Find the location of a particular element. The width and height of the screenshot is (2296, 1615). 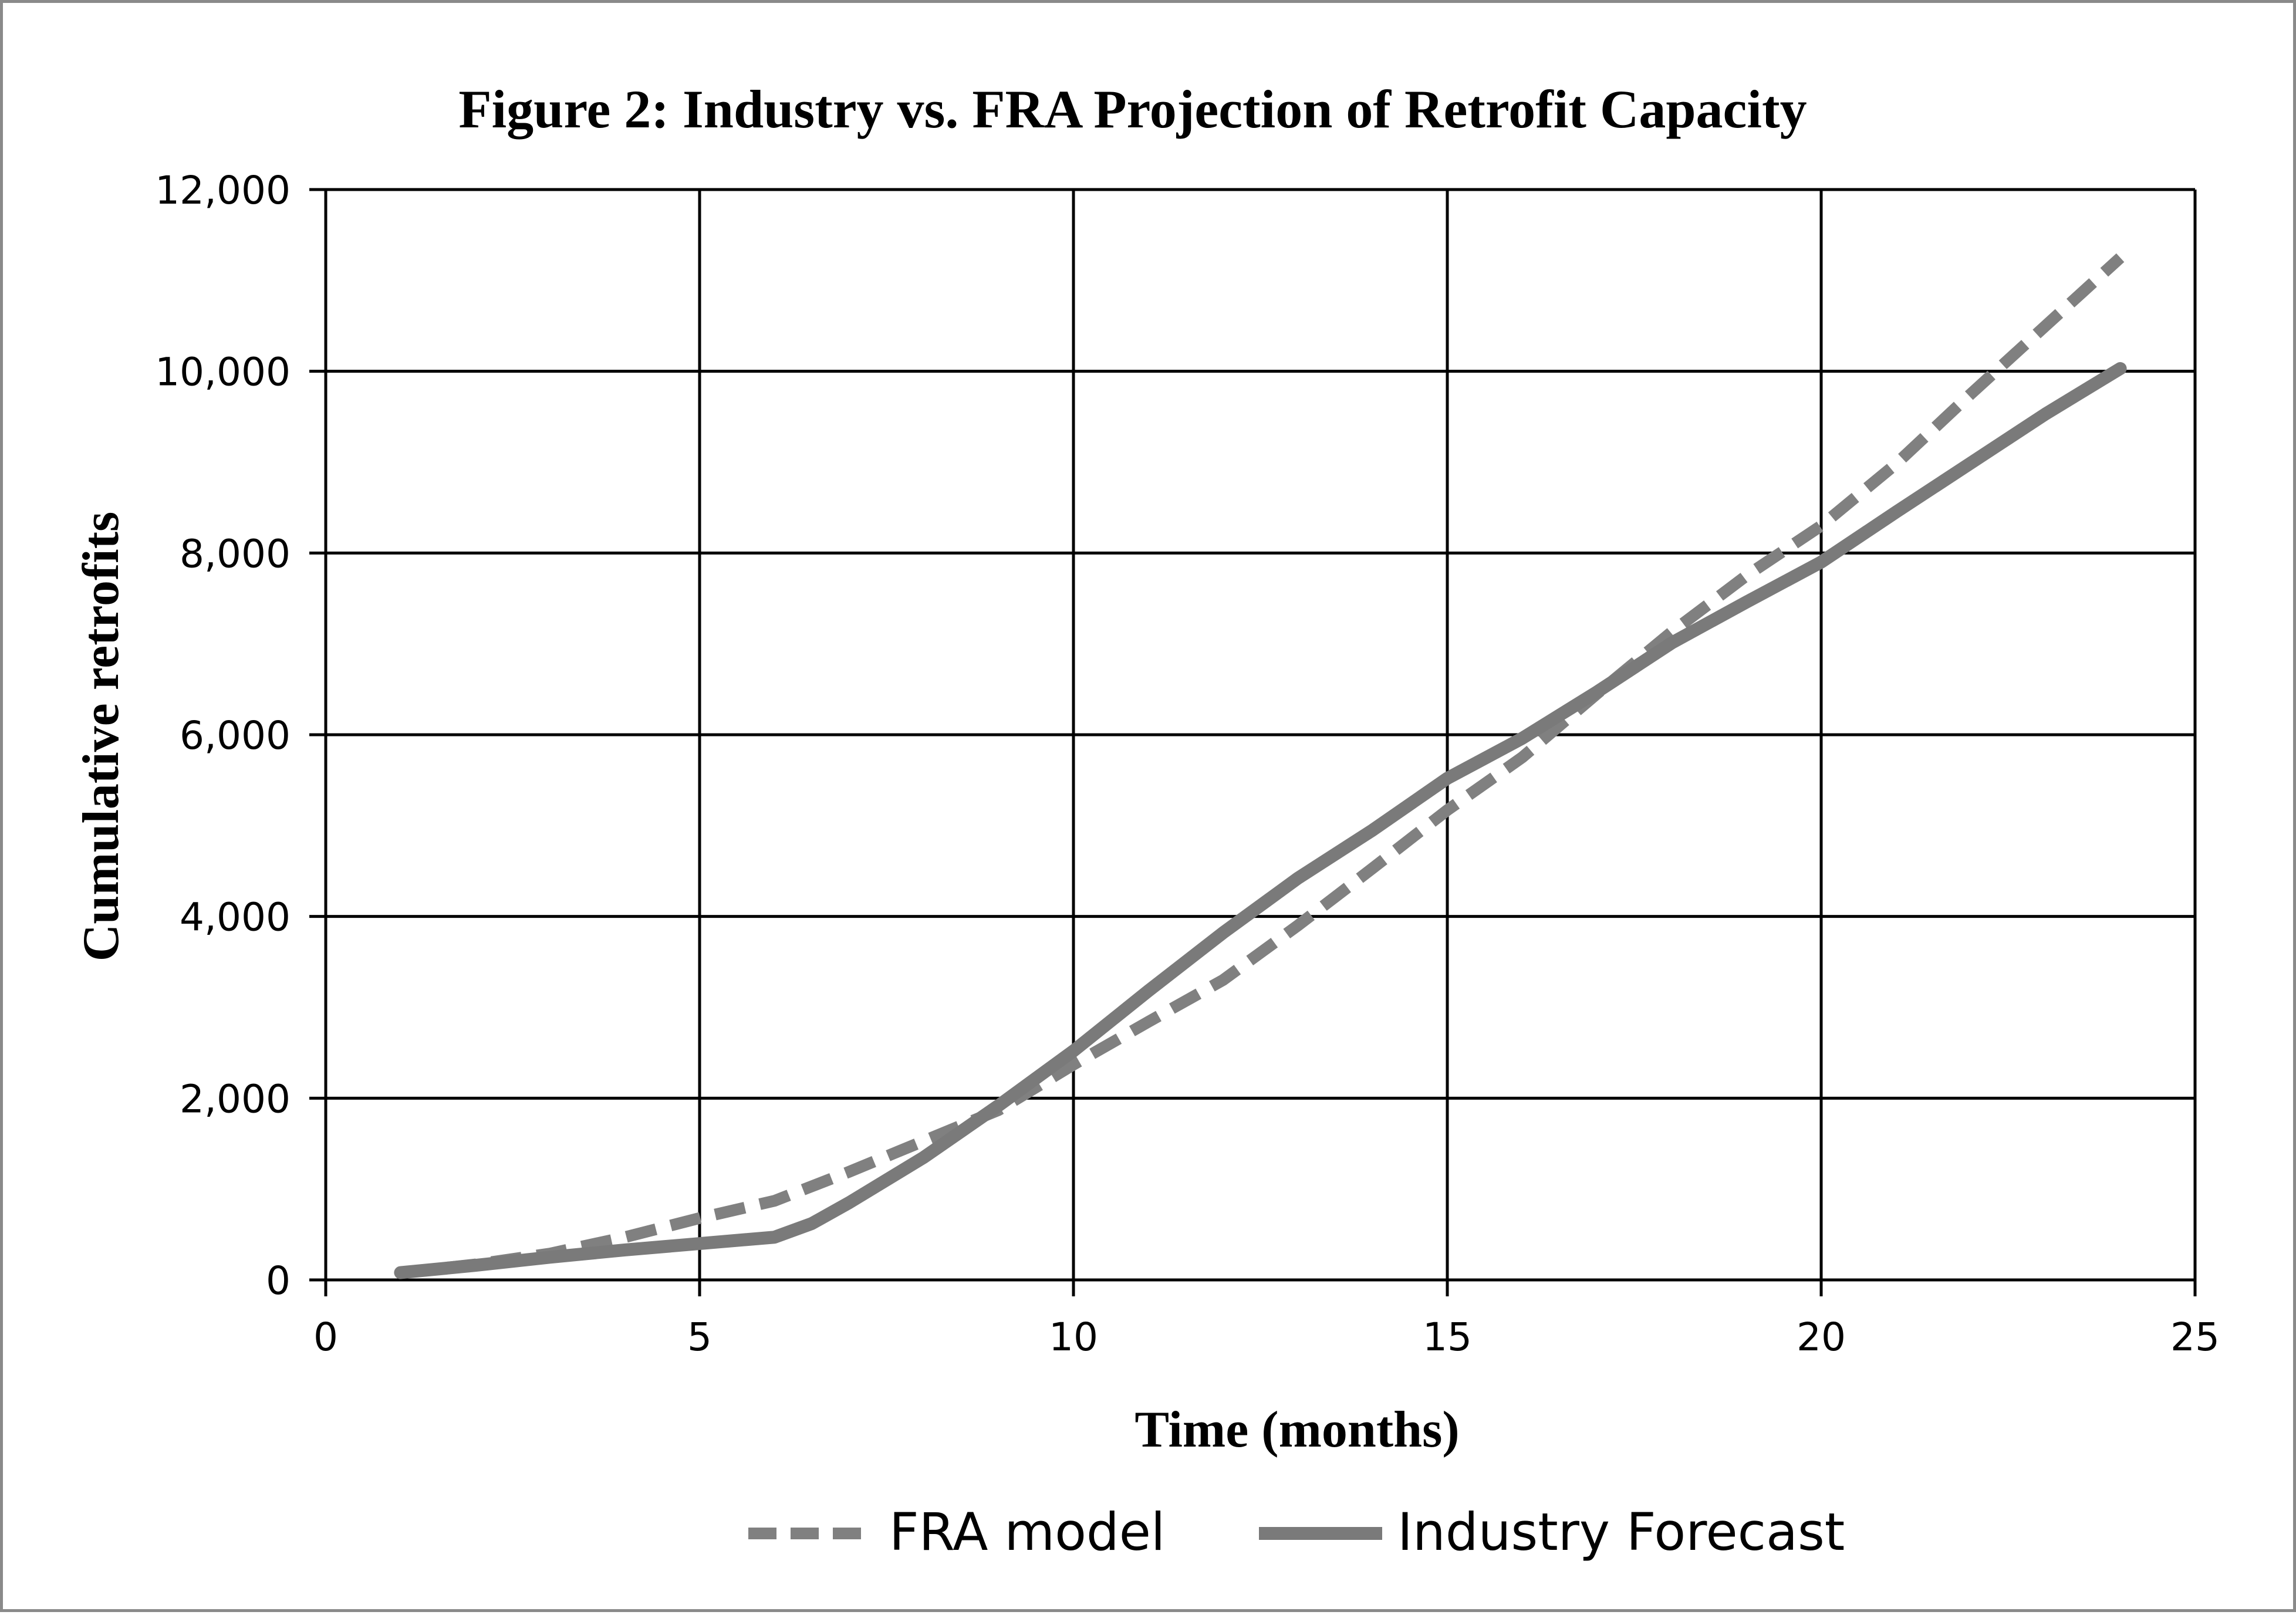

y-tick-label: 10,000 is located at coordinates (223, 372).